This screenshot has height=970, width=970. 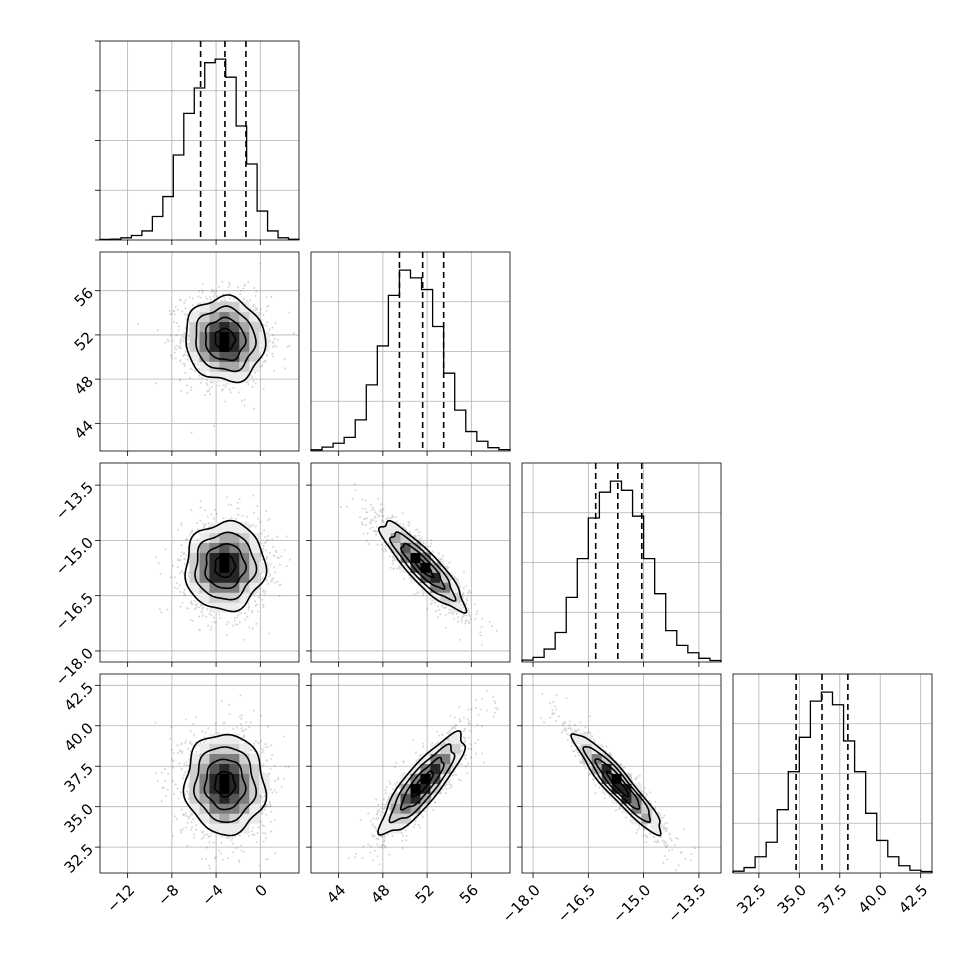 I want to click on x-tick-label: 35.0, so click(x=792, y=899).